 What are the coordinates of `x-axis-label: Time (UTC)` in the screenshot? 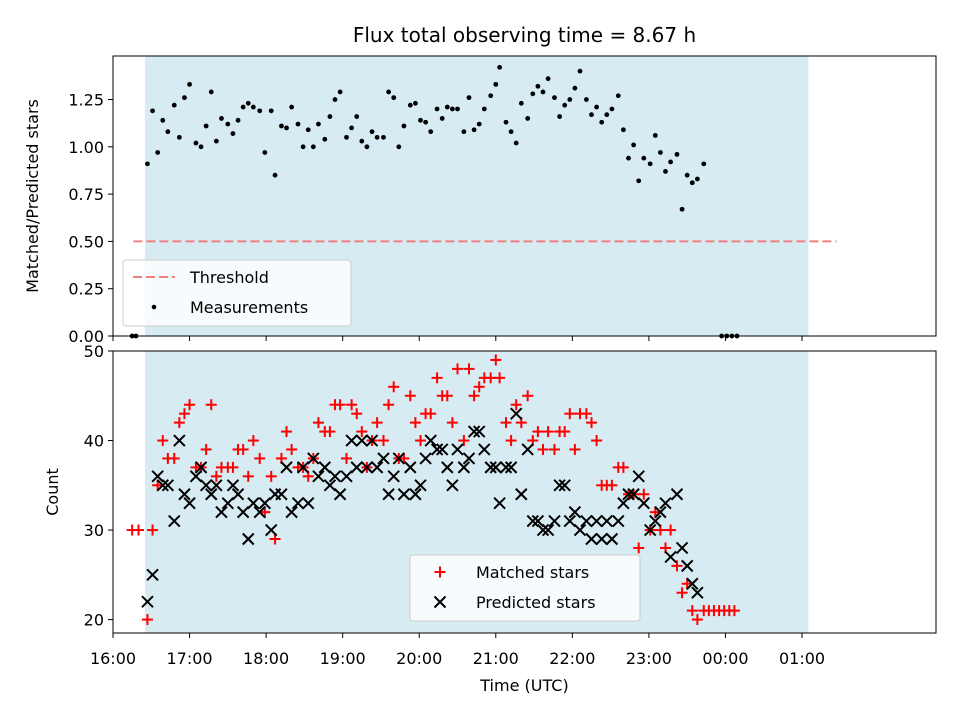 It's located at (523, 685).